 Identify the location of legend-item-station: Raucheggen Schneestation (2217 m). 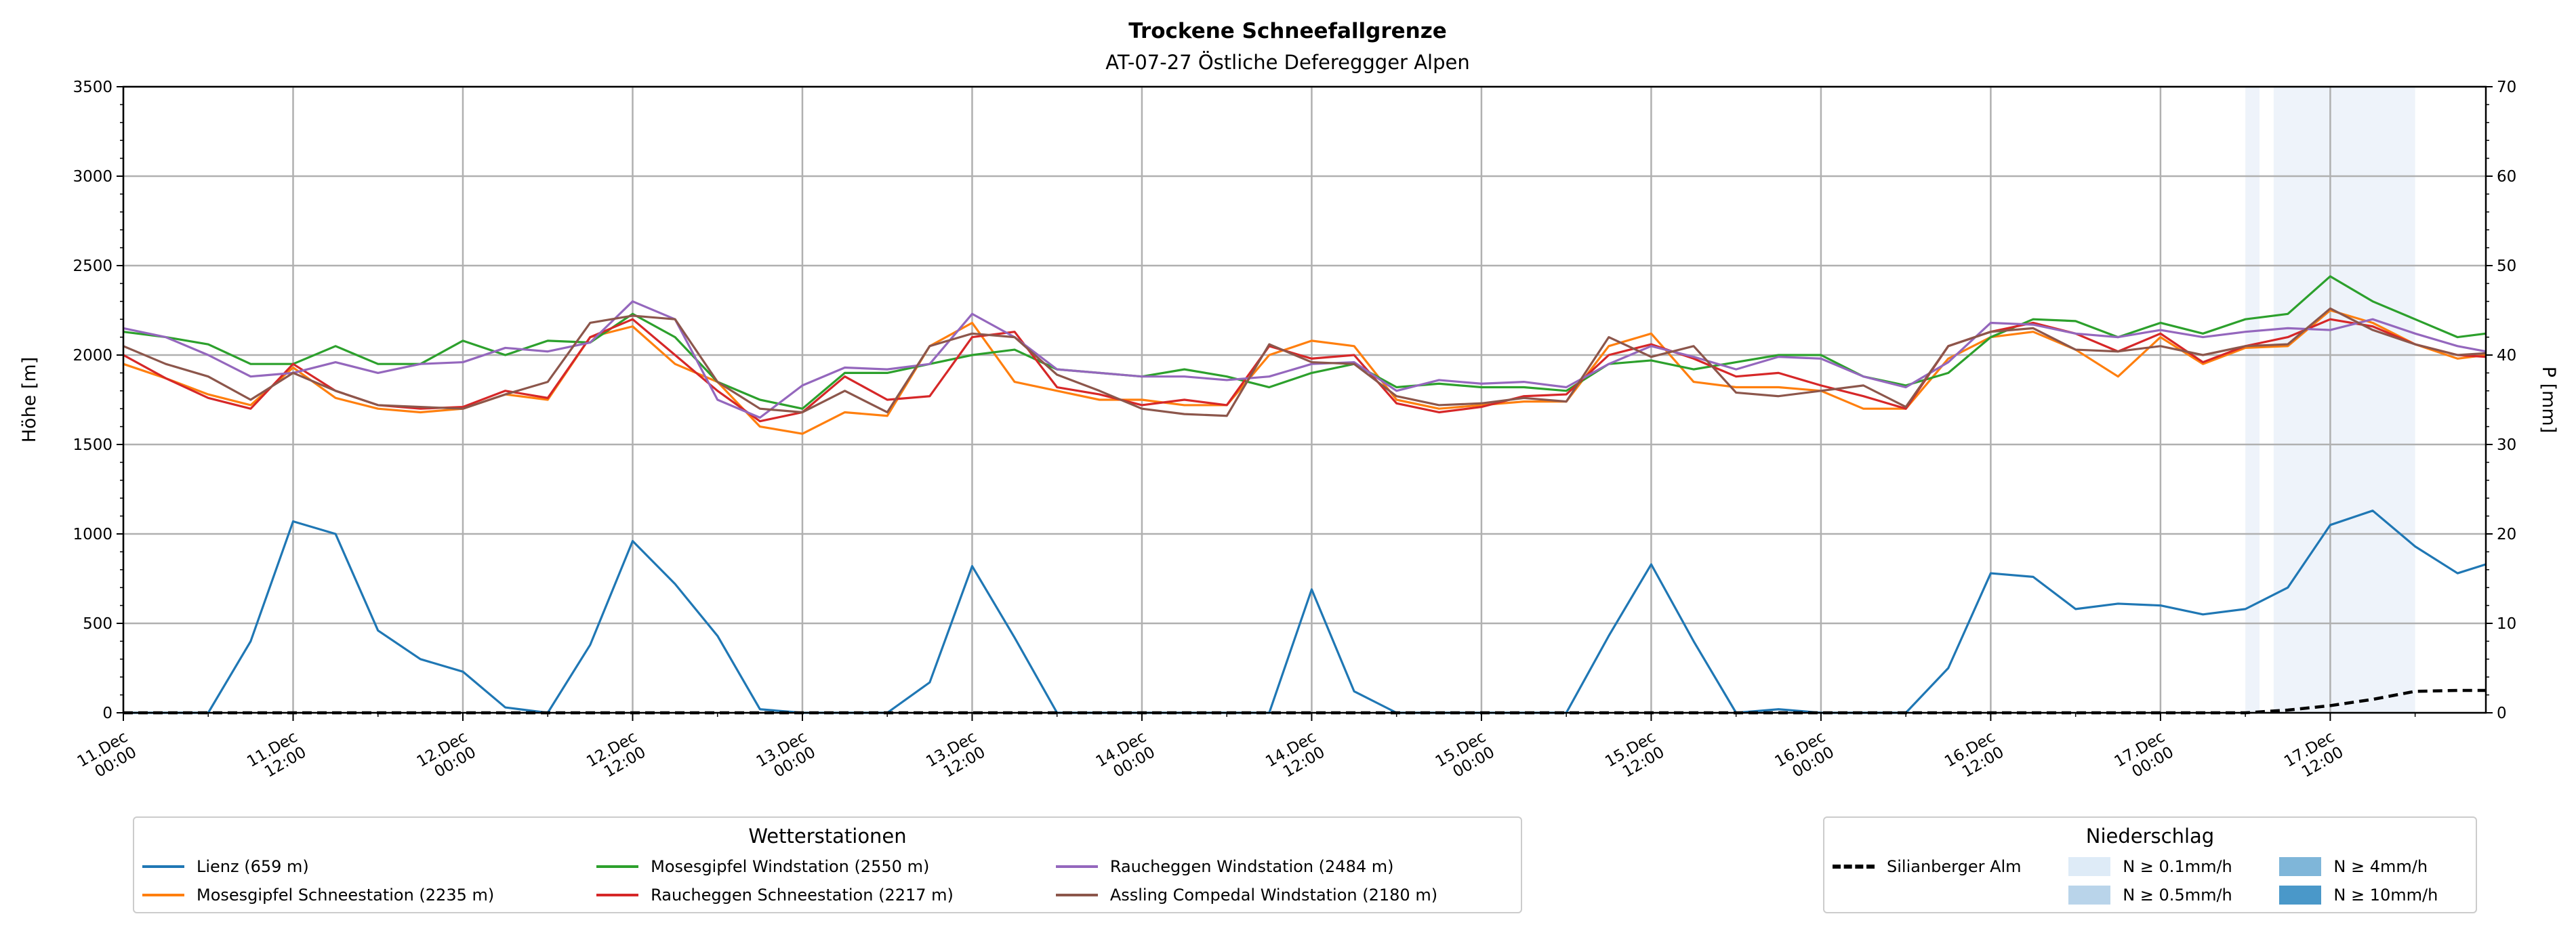
(812, 895).